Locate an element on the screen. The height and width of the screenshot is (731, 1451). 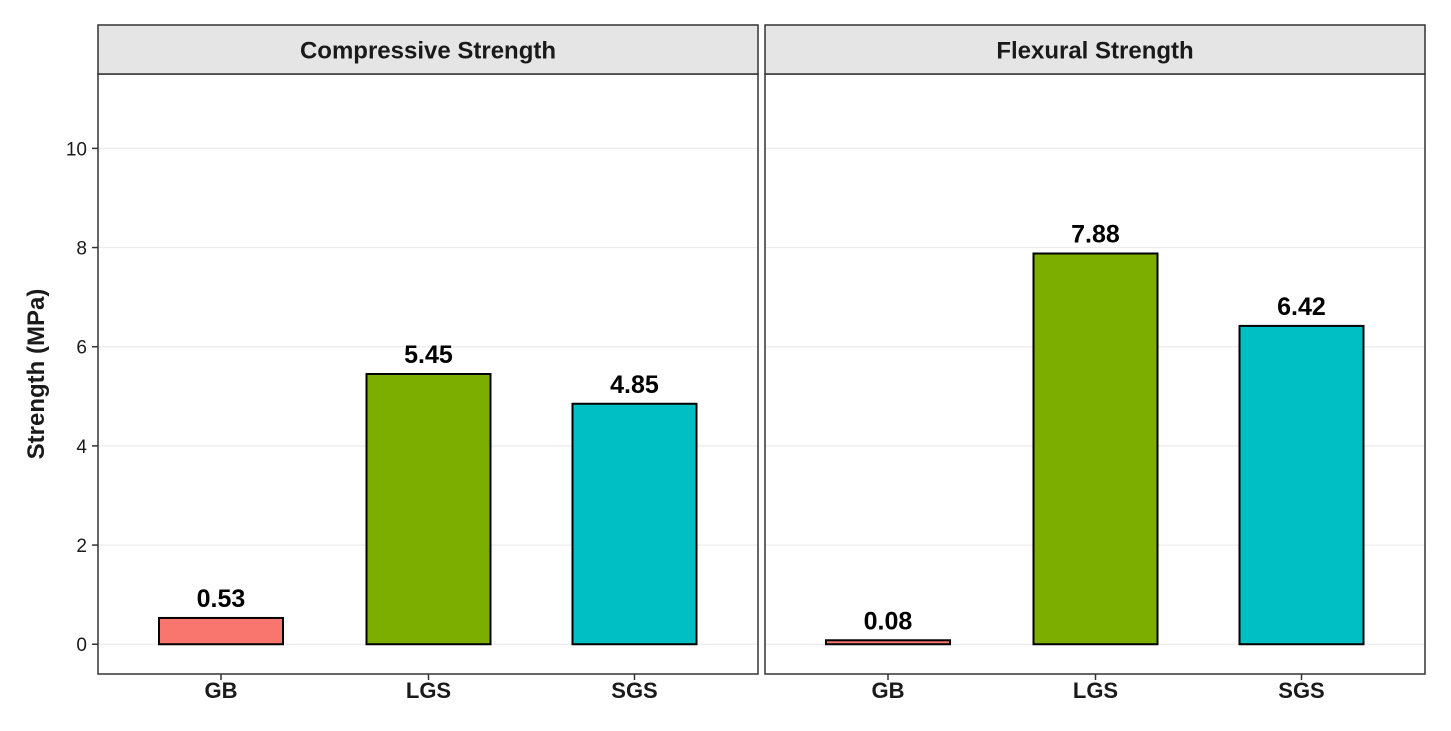
data-label: 0.08 is located at coordinates (888, 621).